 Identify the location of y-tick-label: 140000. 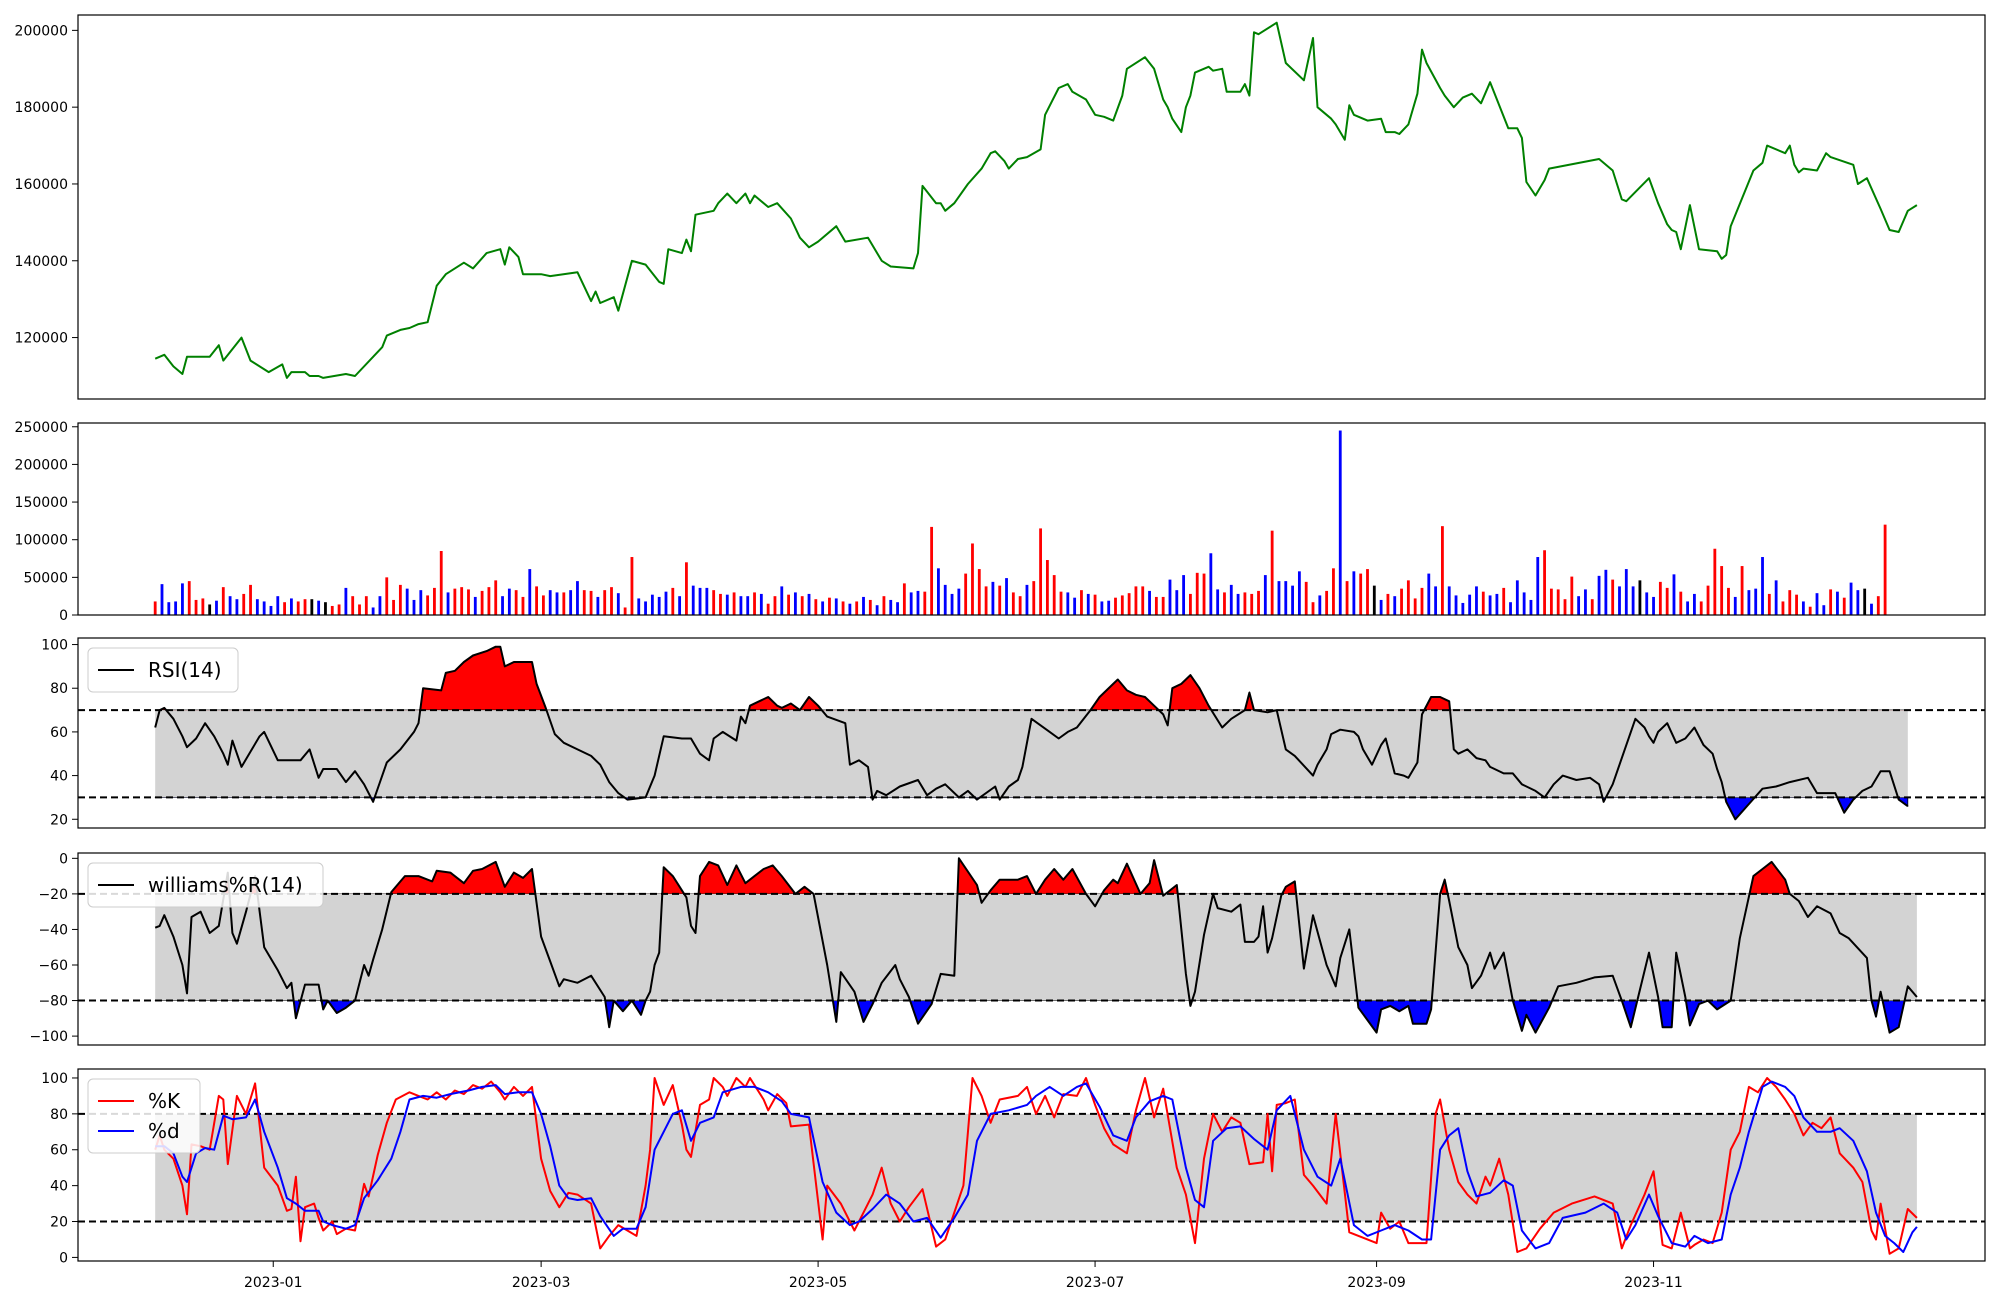
(41, 262).